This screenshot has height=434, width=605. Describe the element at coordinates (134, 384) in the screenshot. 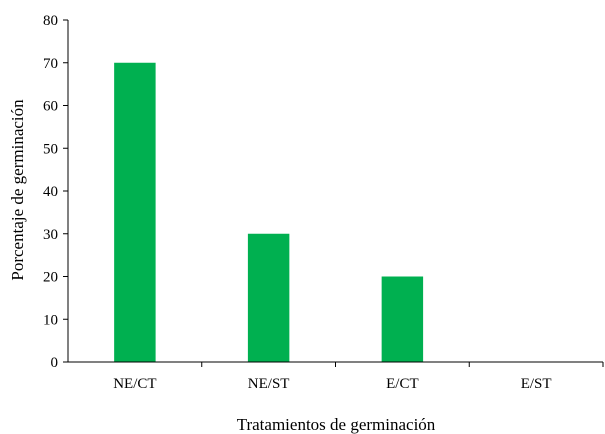

I see `x-category-label: NE/CT` at that location.